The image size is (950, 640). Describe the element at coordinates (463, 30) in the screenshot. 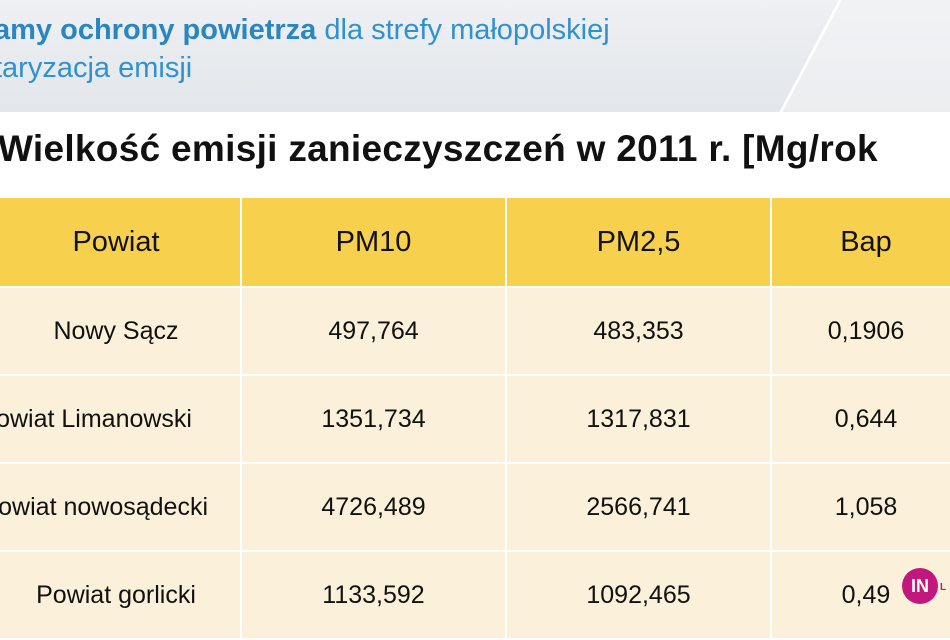

I see `header-title-rest: dla strefy małopolskiej` at that location.